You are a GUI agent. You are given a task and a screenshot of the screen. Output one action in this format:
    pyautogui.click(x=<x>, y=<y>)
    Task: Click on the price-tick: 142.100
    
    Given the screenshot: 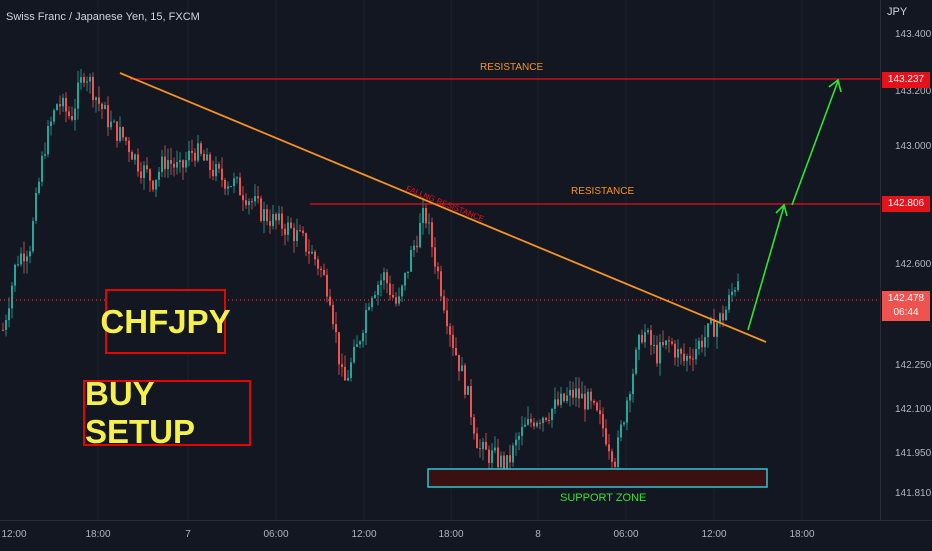 What is the action you would take?
    pyautogui.click(x=913, y=409)
    